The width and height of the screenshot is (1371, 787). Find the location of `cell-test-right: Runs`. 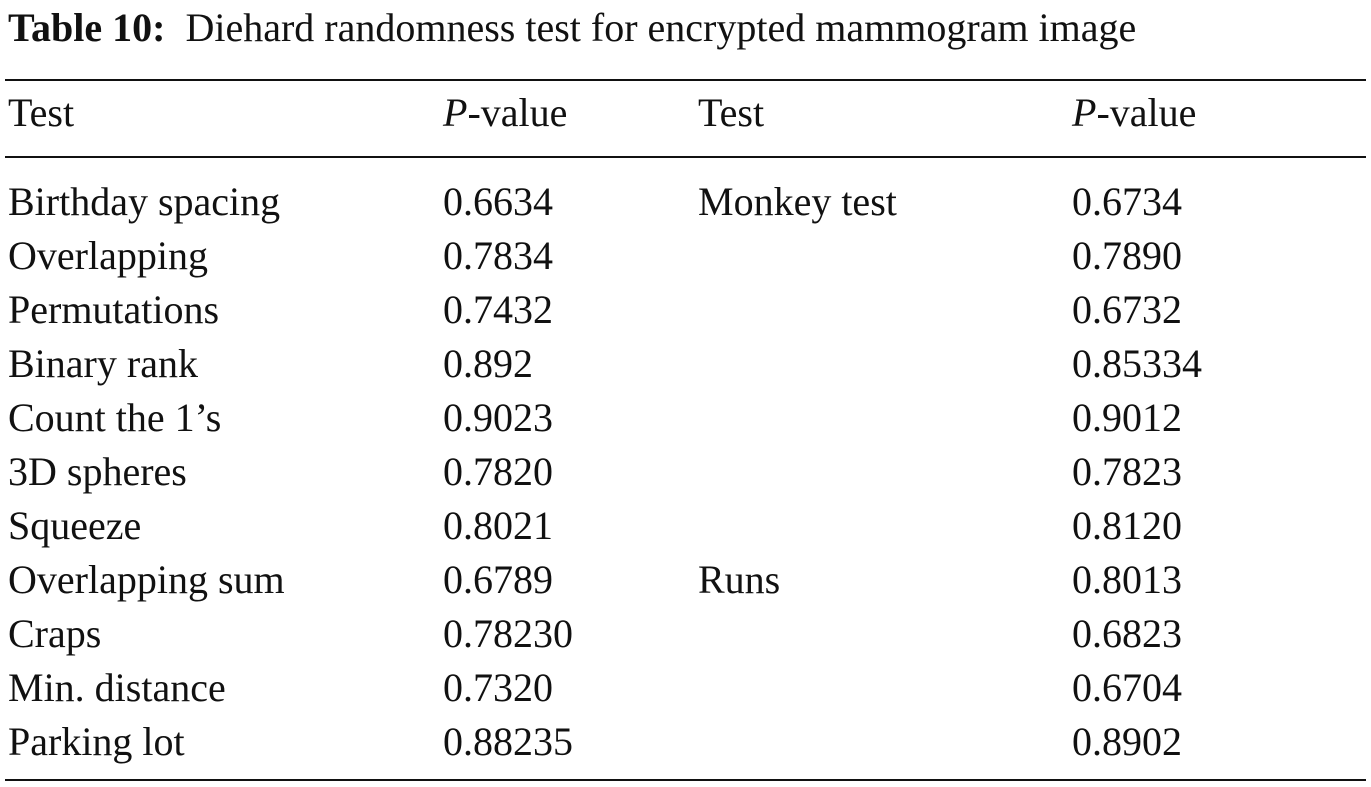

cell-test-right: Runs is located at coordinates (739, 579).